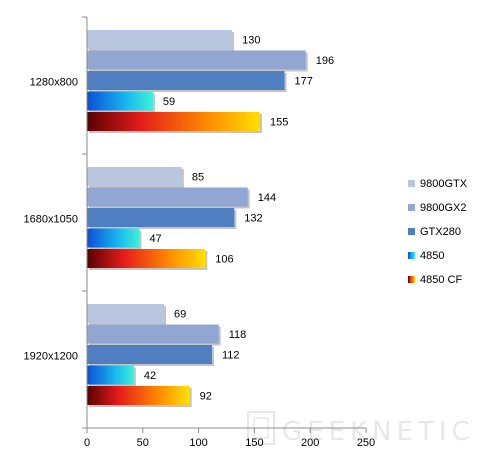 The height and width of the screenshot is (464, 482). Describe the element at coordinates (160, 39) in the screenshot. I see `bar-9800gtx-1280x800` at that location.